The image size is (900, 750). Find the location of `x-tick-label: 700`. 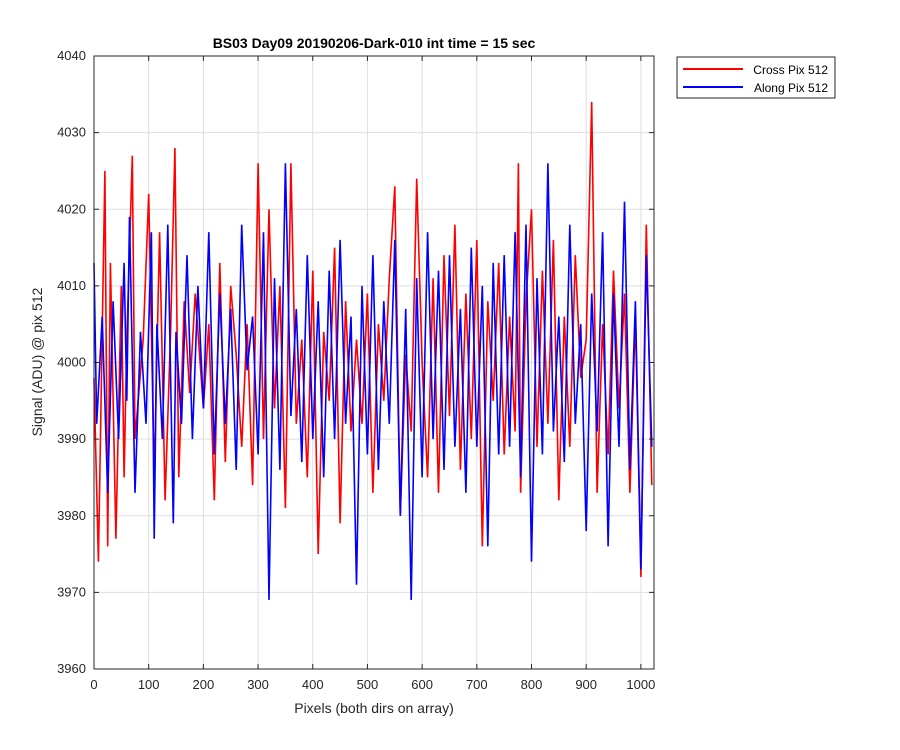

x-tick-label: 700 is located at coordinates (477, 684).